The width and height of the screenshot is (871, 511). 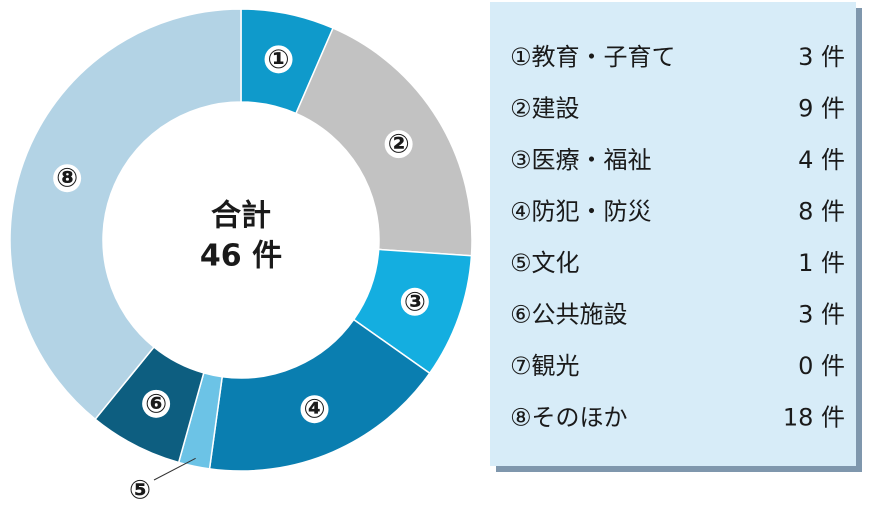 I want to click on slice-label: ①, so click(x=279, y=60).